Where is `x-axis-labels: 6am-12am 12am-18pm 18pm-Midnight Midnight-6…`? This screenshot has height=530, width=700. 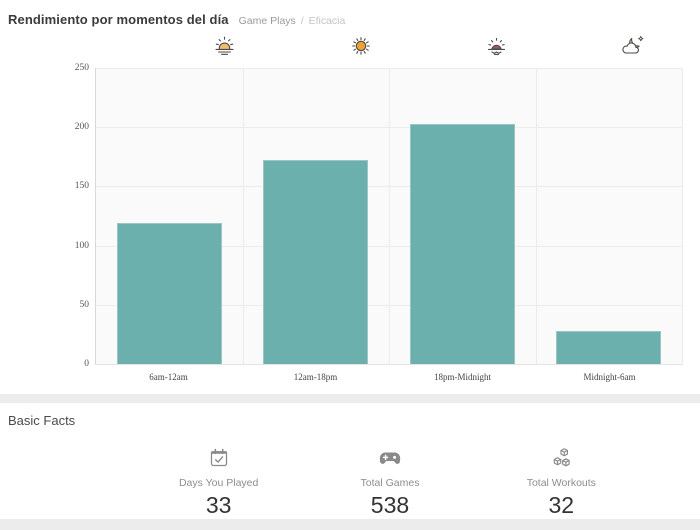 x-axis-labels: 6am-12am 12am-18pm 18pm-Midnight Midnight-6… is located at coordinates (389, 378).